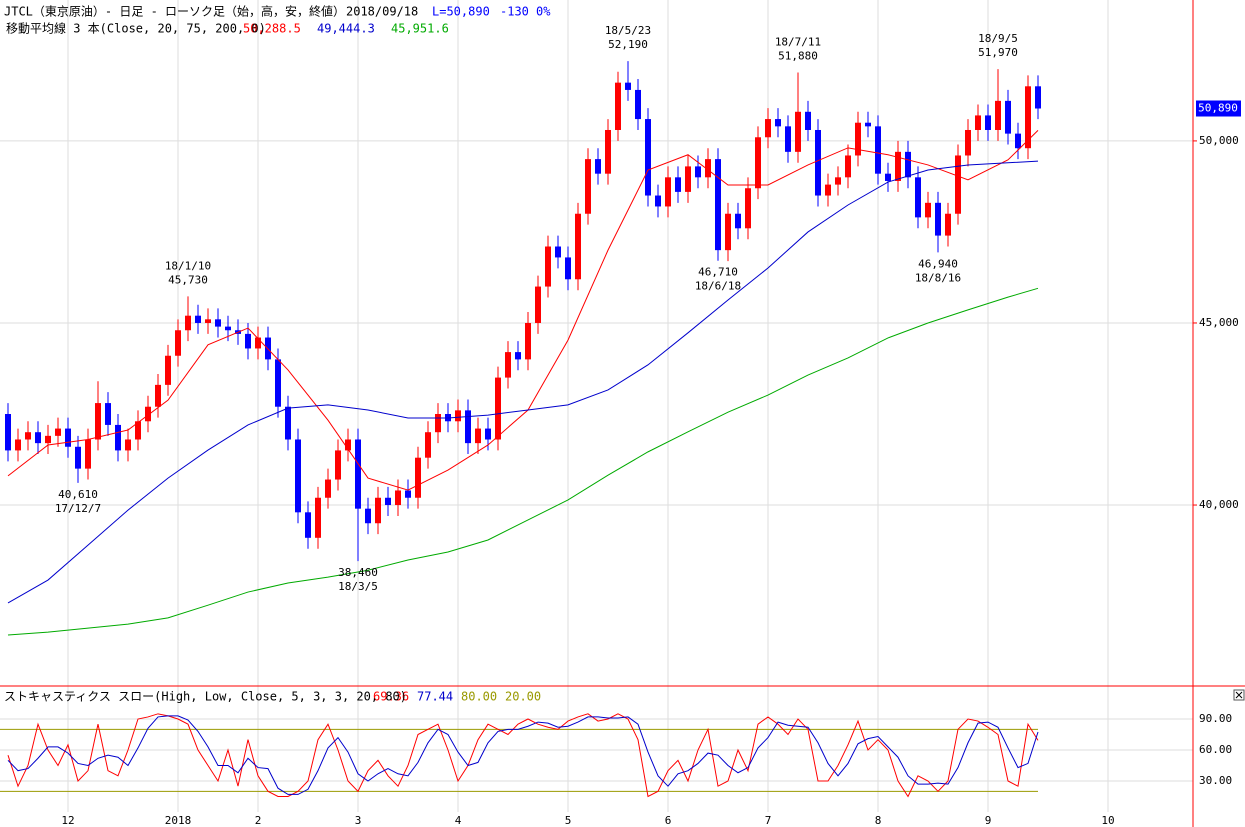  Describe the element at coordinates (188, 279) in the screenshot. I see `annotation-price: 45,730` at that location.